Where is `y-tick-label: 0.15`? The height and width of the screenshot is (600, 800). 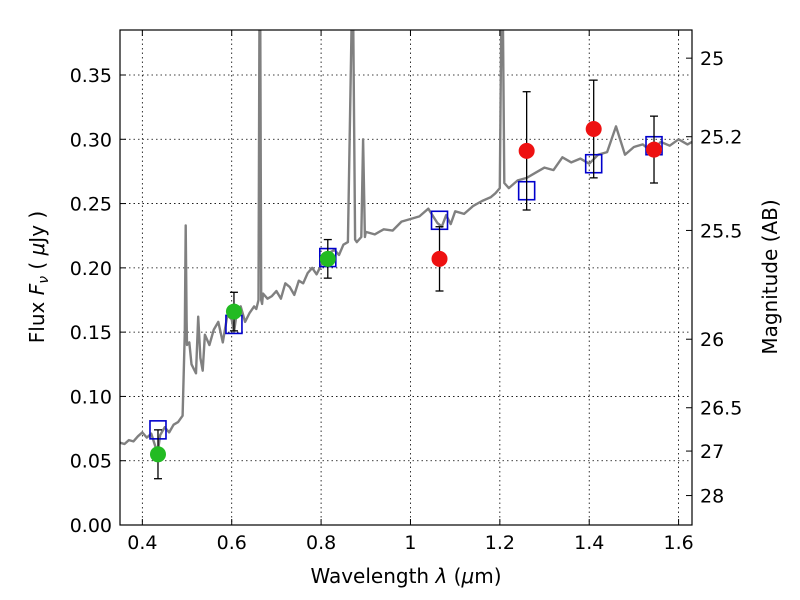
y-tick-label: 0.15 is located at coordinates (91, 333).